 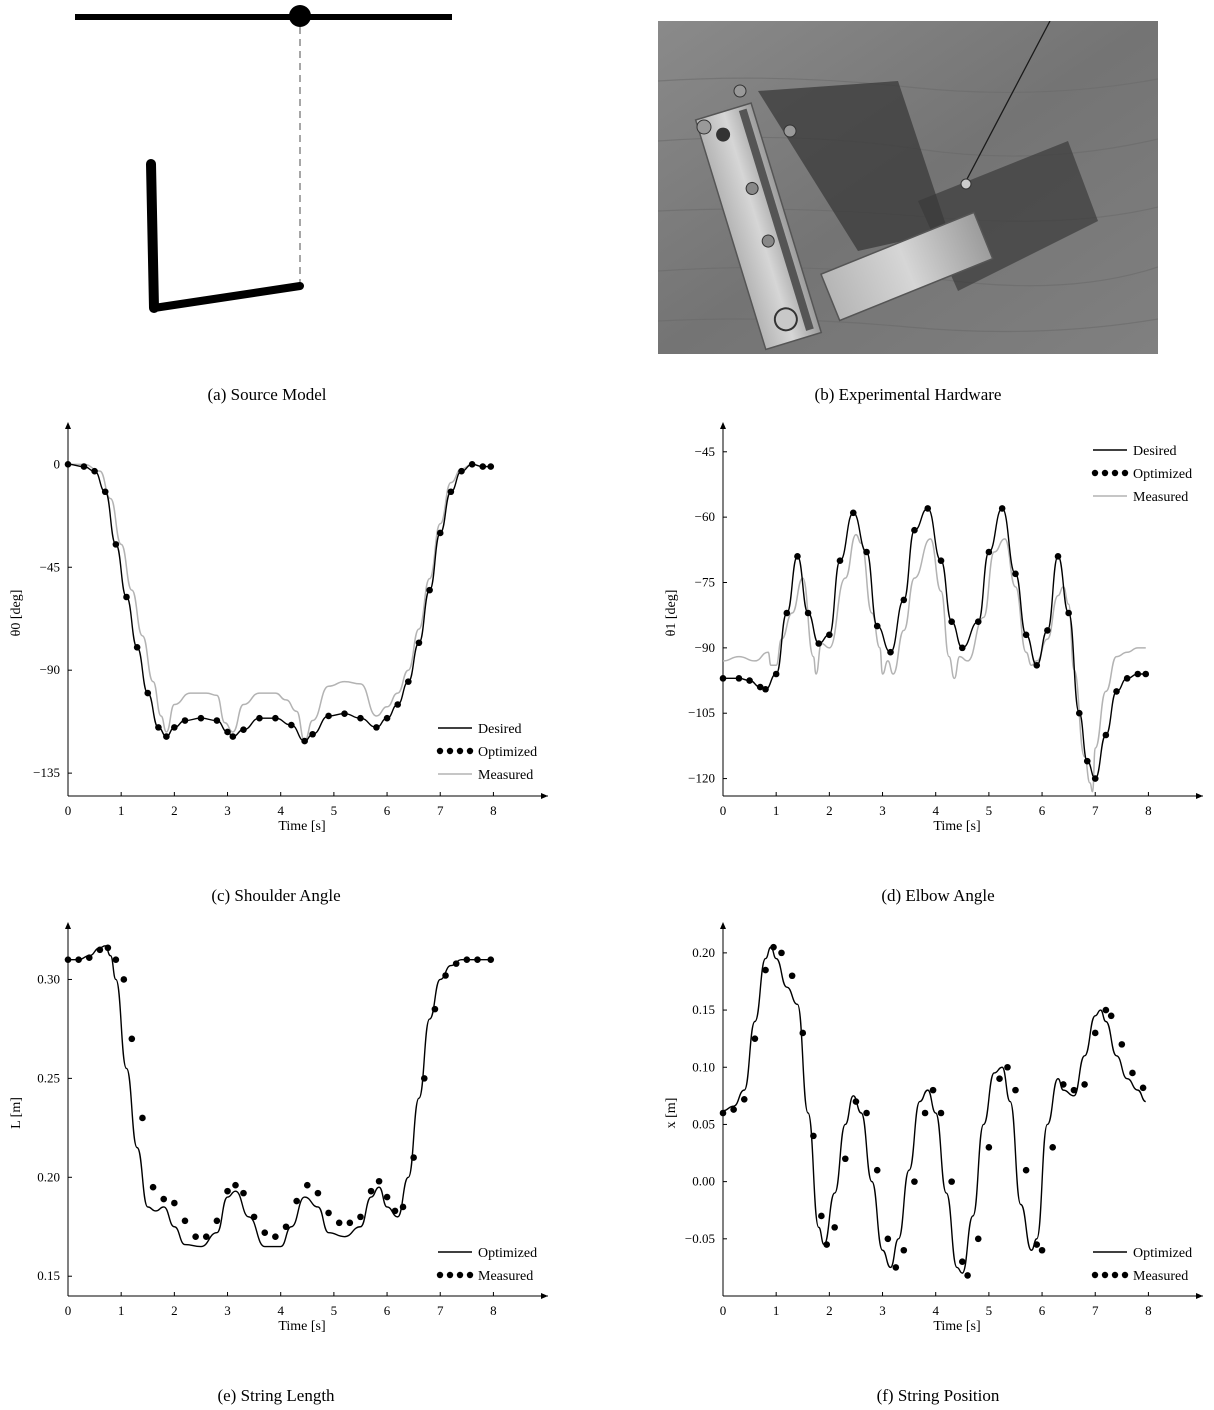 I want to click on caption-d: (d) Elbow Angle, so click(x=938, y=895).